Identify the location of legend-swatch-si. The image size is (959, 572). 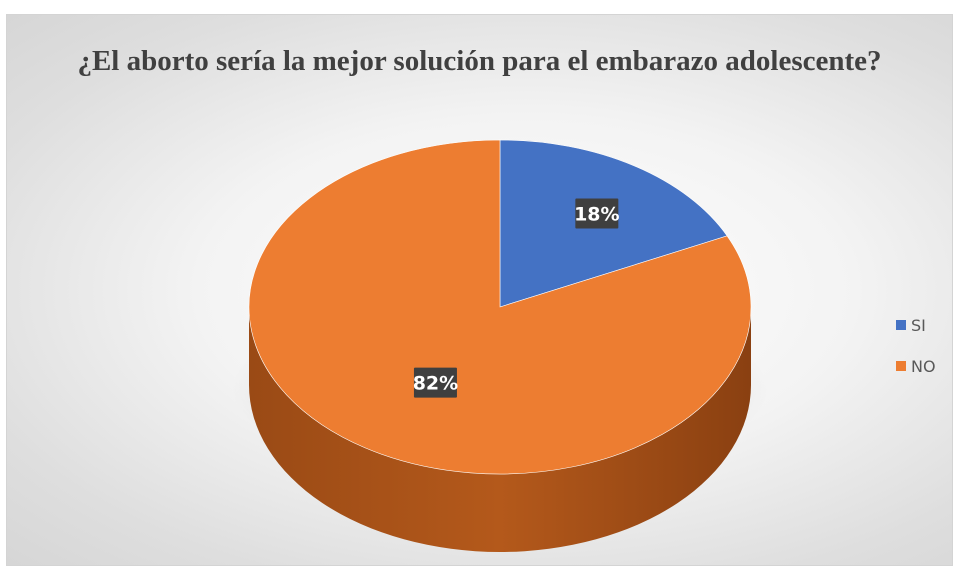
(901, 325).